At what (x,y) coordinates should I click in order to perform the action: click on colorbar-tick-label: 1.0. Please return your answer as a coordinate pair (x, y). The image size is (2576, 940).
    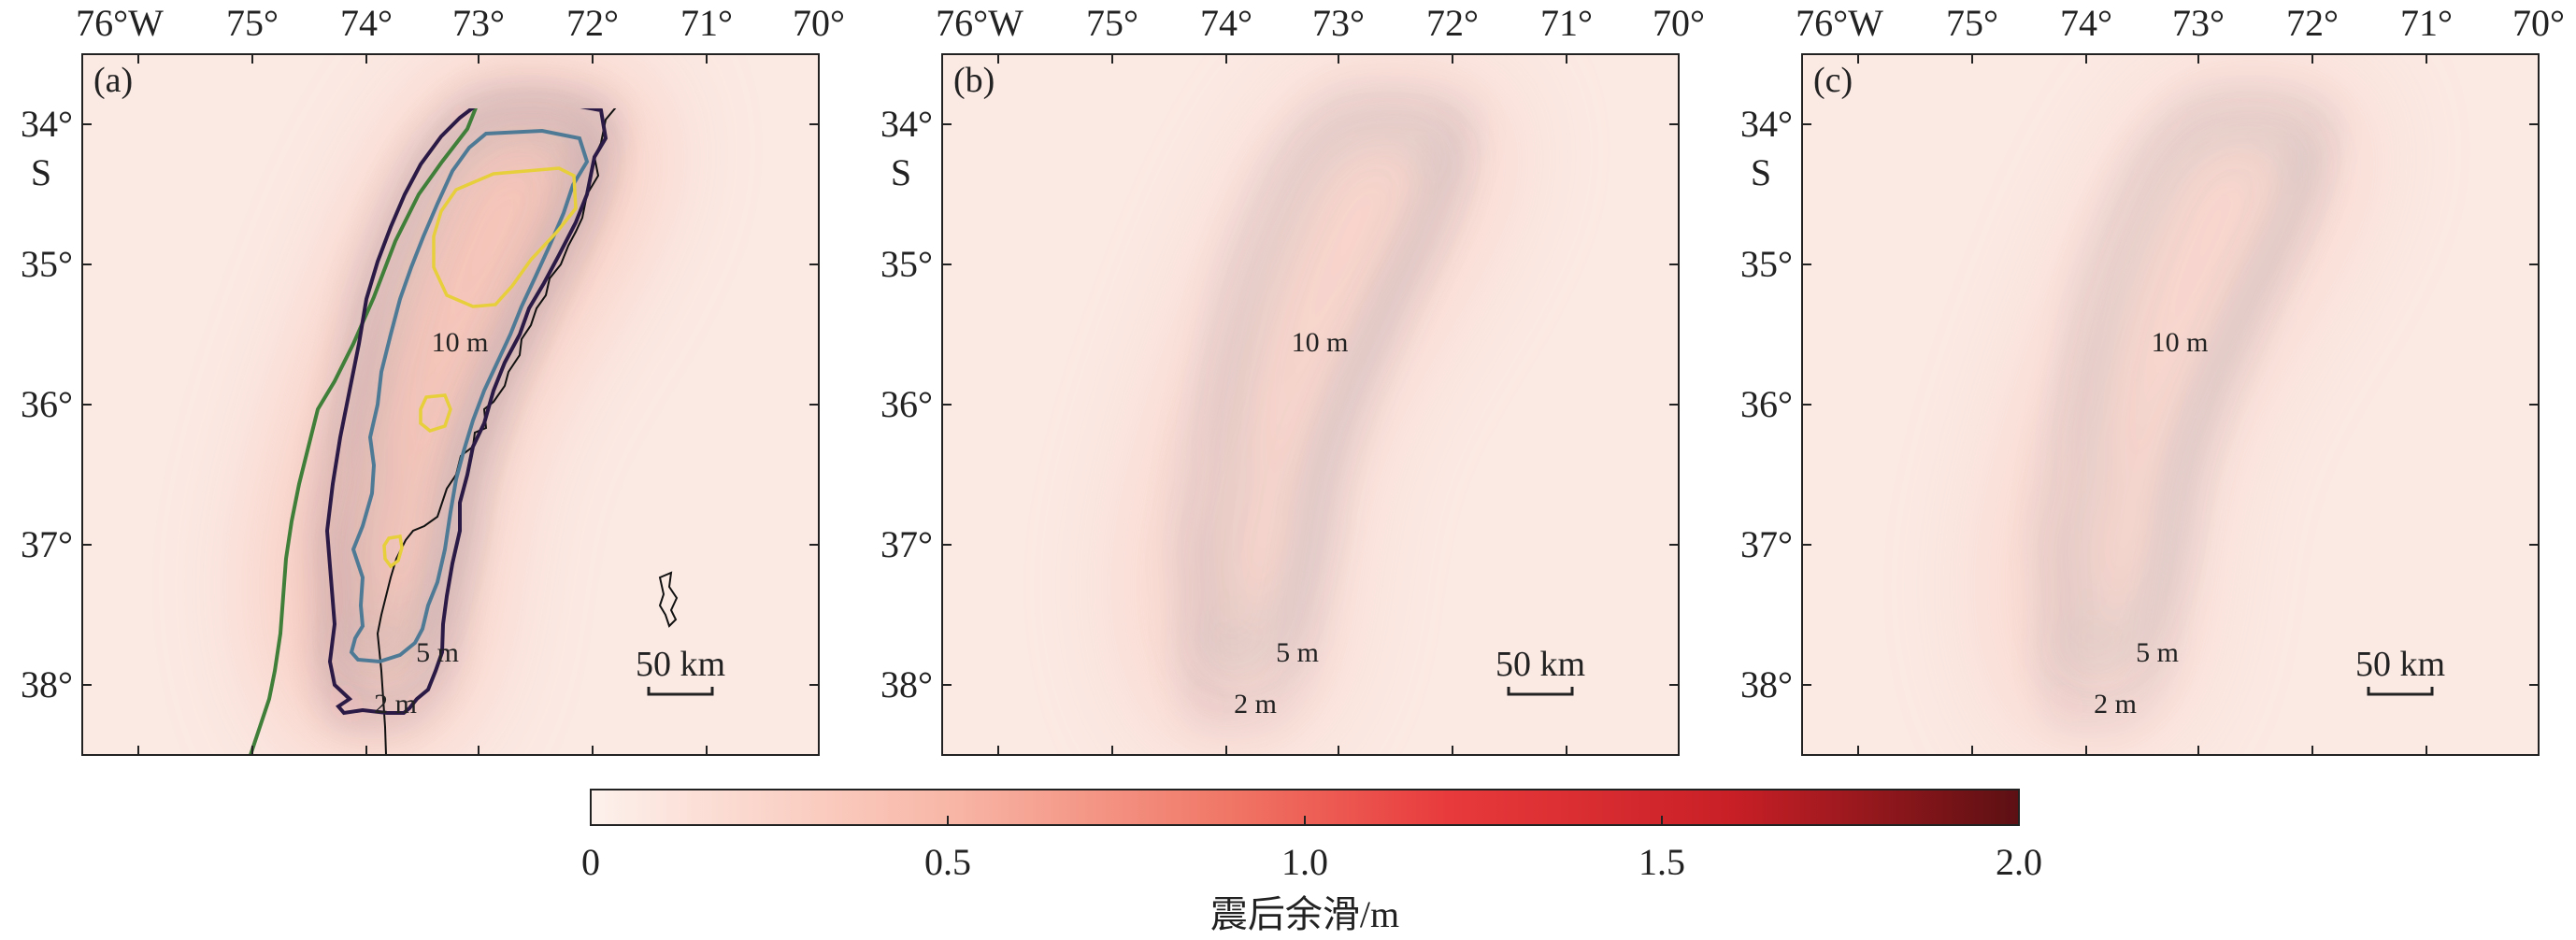
    Looking at the image, I should click on (1304, 862).